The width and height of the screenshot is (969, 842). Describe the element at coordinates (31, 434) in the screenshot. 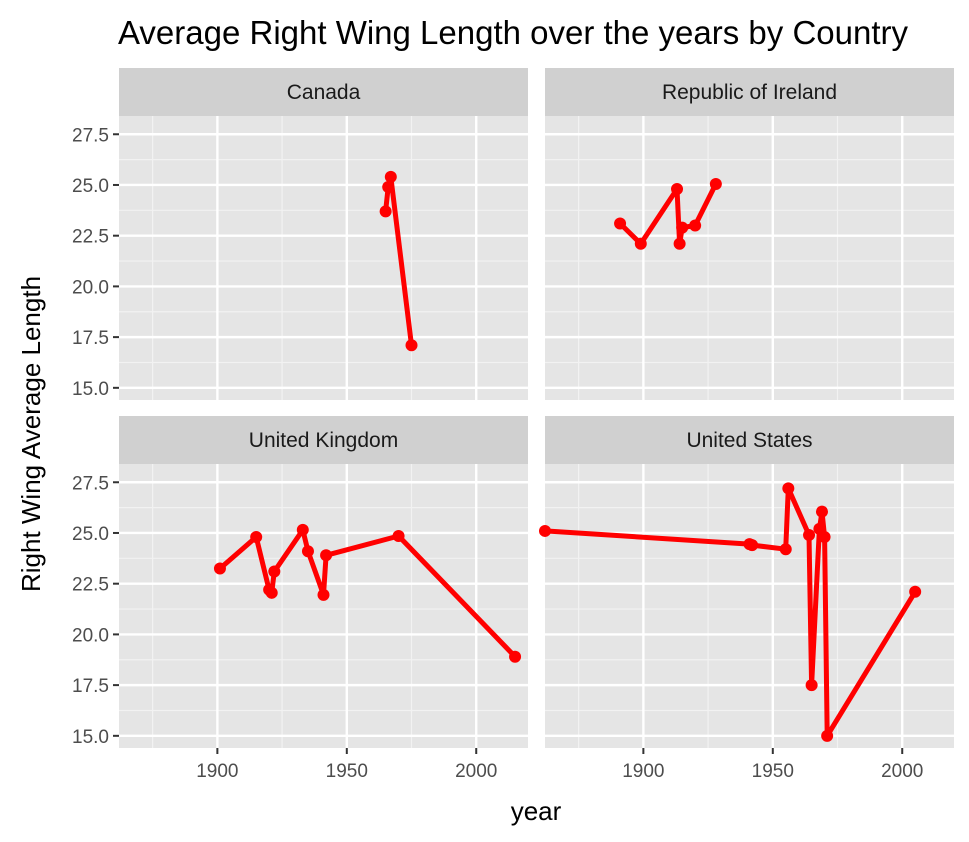

I see `y-axis-title: Right Wing Average Length` at that location.